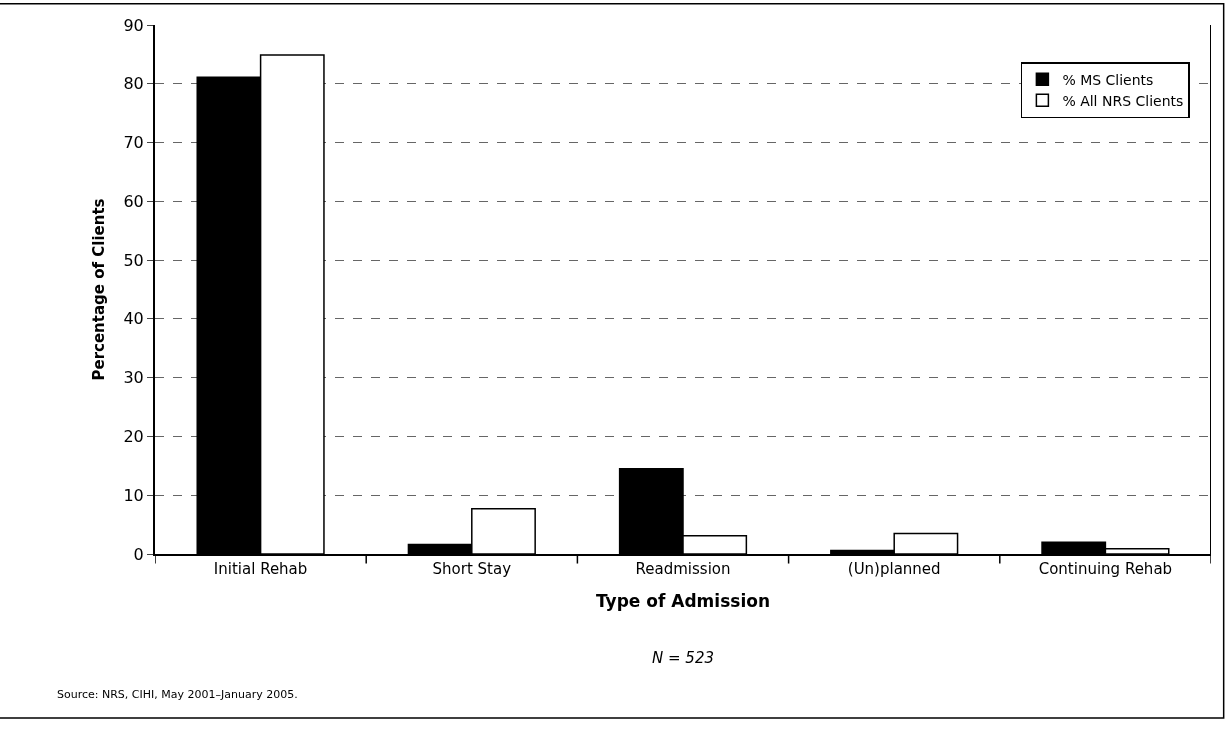 The height and width of the screenshot is (734, 1226). I want to click on x-axis-title: Type of Admission, so click(683, 600).